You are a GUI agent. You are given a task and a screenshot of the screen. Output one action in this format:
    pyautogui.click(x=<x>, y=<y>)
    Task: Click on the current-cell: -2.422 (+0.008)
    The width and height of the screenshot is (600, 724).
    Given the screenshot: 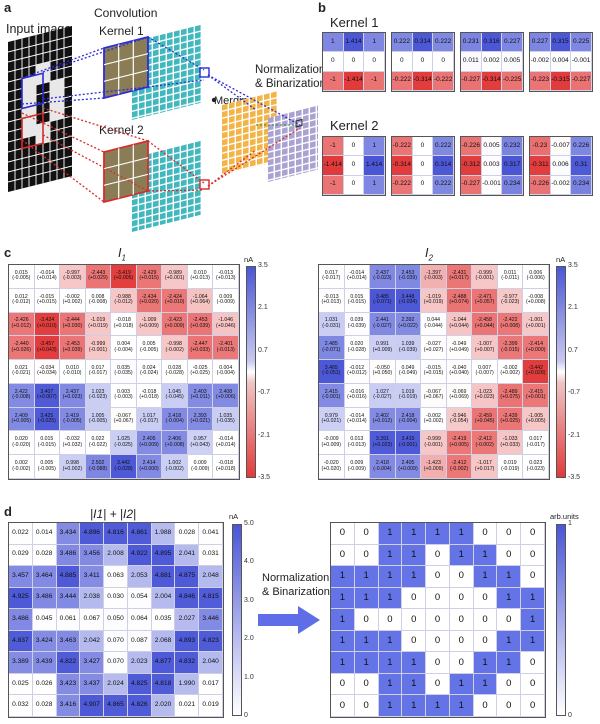 What is the action you would take?
    pyautogui.click(x=510, y=324)
    